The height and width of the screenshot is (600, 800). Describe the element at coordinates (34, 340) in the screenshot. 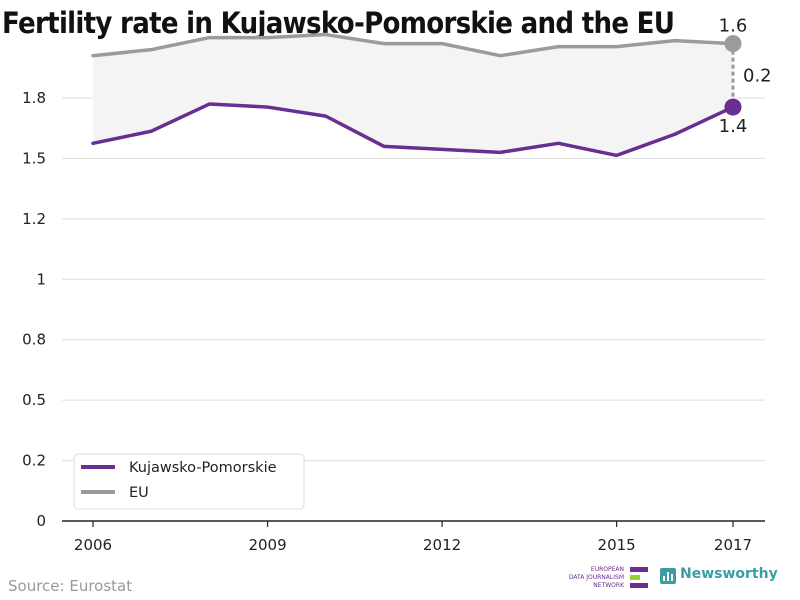

I see `y-tick-label: 0.8` at that location.